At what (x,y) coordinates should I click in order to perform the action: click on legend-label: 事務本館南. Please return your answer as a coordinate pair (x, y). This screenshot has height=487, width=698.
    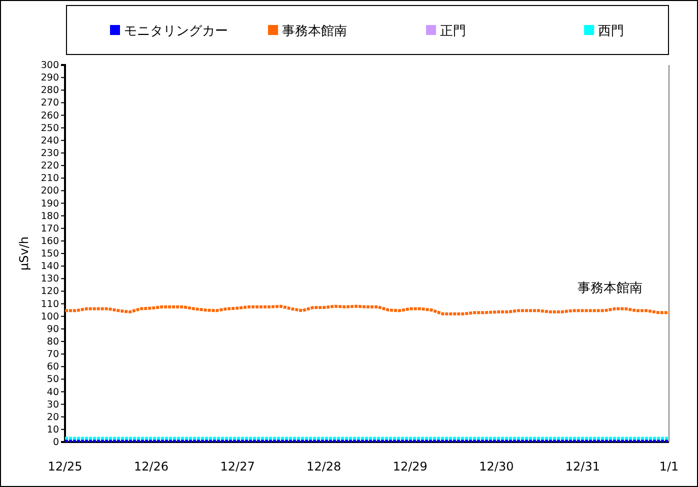
    Looking at the image, I should click on (315, 31).